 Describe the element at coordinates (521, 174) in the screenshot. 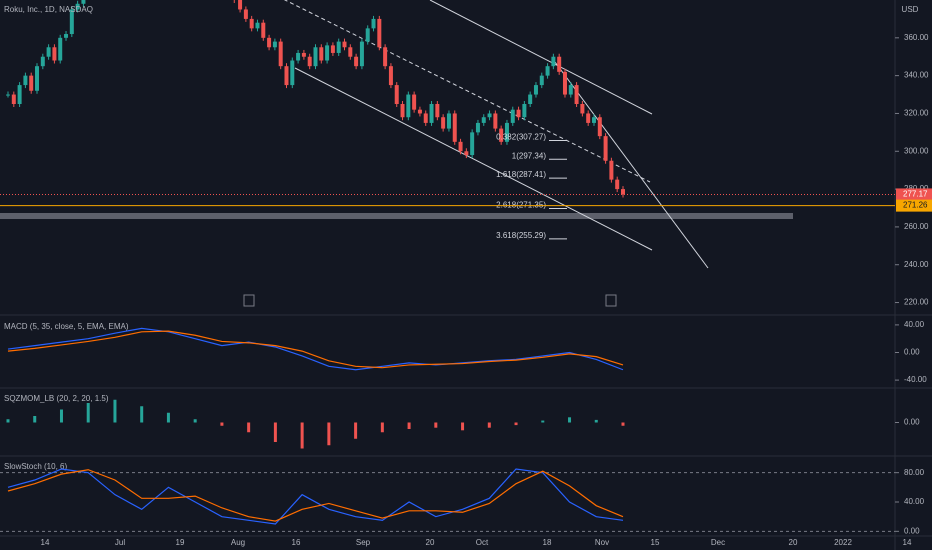

I see `fib-label: 1.618(287.41)` at that location.